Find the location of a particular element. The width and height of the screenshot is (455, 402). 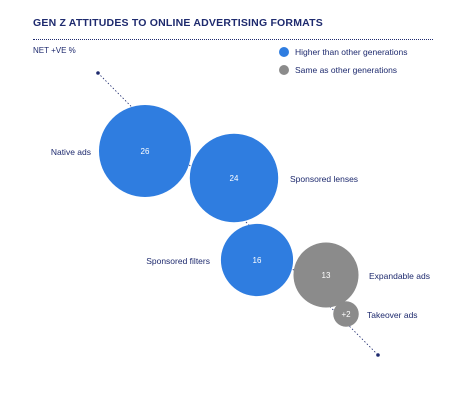

bubble-value-expandable-ads: 13 is located at coordinates (326, 275).